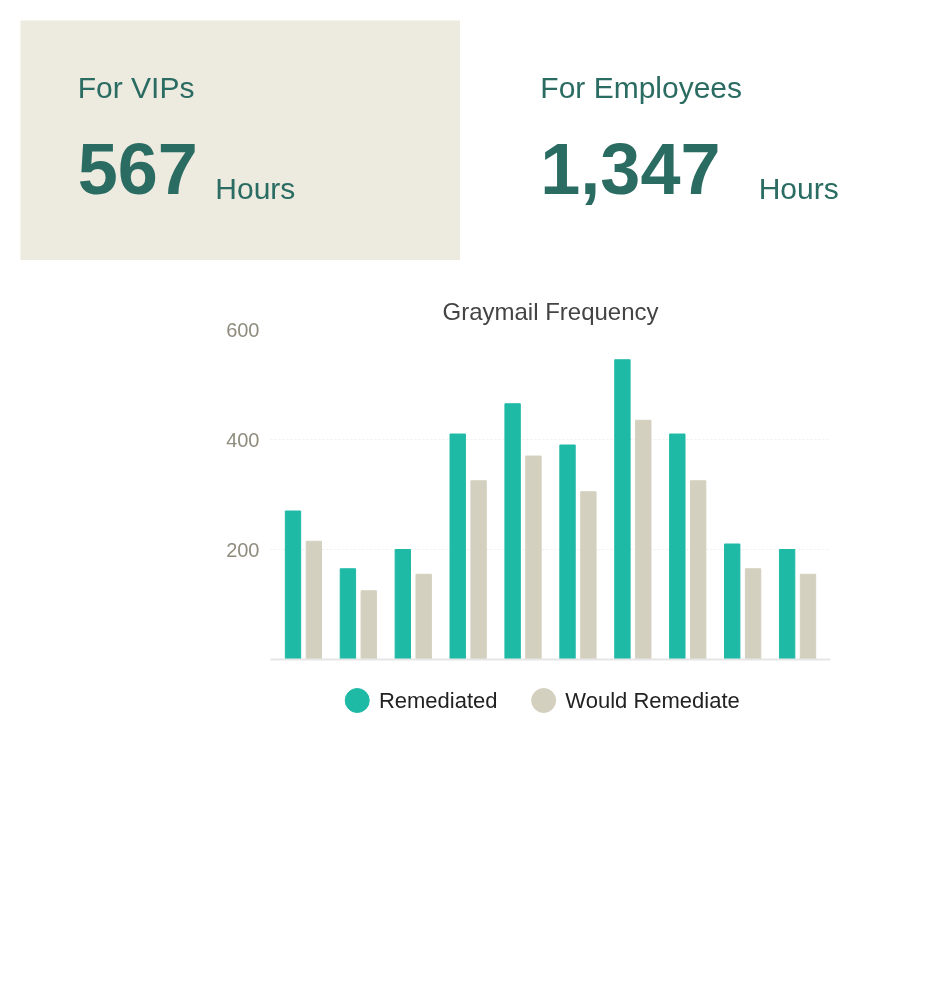  Describe the element at coordinates (550, 311) in the screenshot. I see `chart-title: Graymail Frequency` at that location.